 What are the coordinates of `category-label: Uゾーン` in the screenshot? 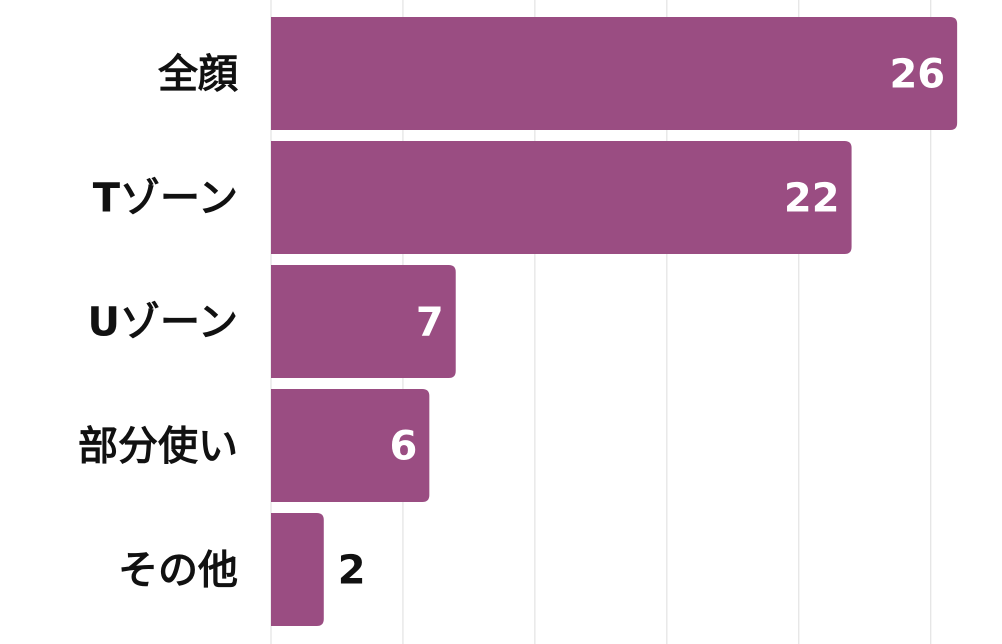 It's located at (163, 323).